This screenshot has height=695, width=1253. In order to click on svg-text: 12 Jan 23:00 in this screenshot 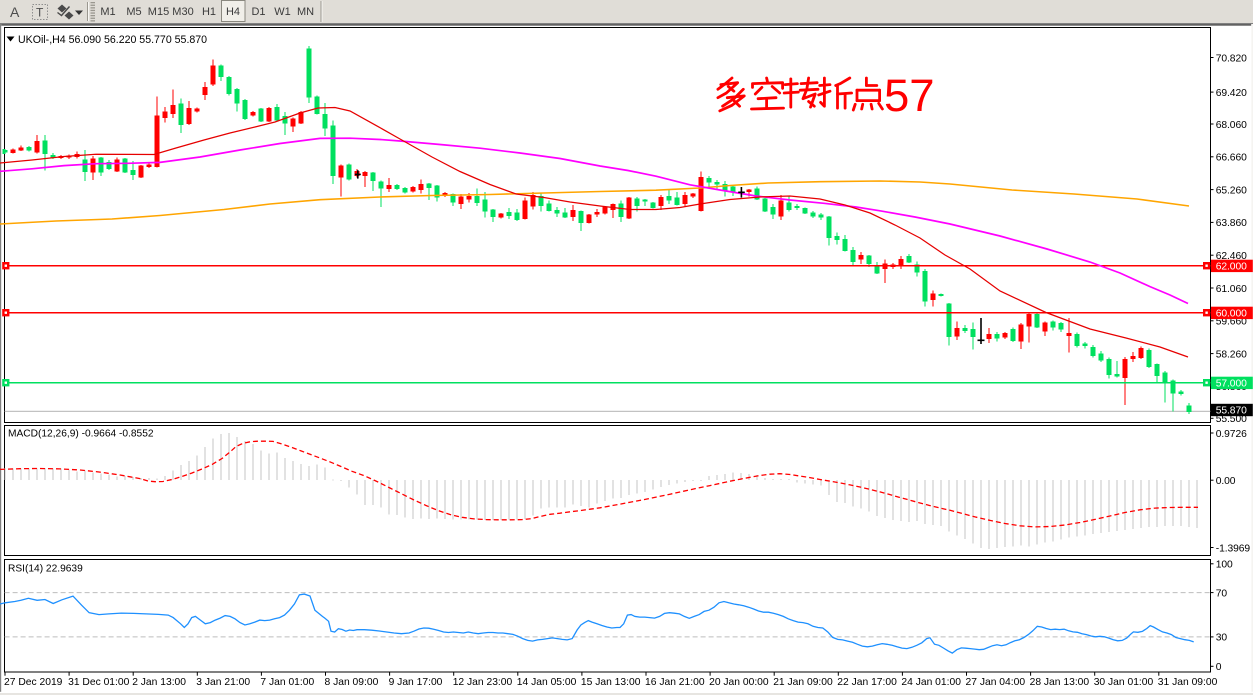, I will do `click(483, 682)`.